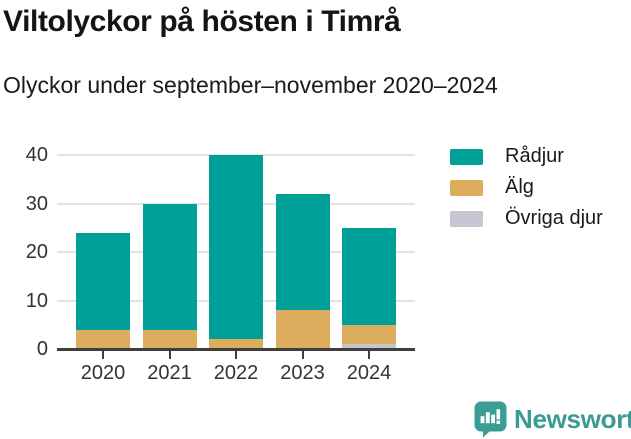  I want to click on x-axis: 2020 2021 2022 2023 2024, so click(237, 370).